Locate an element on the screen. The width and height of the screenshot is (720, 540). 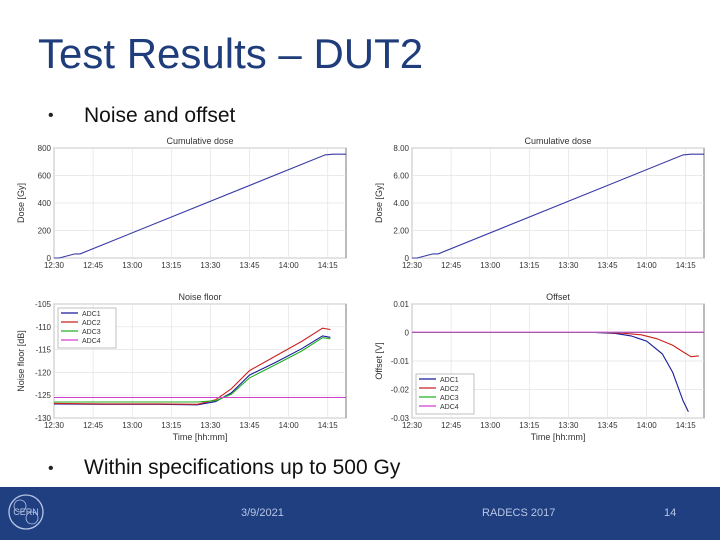
chart-title: Noise floor is located at coordinates (199, 297).